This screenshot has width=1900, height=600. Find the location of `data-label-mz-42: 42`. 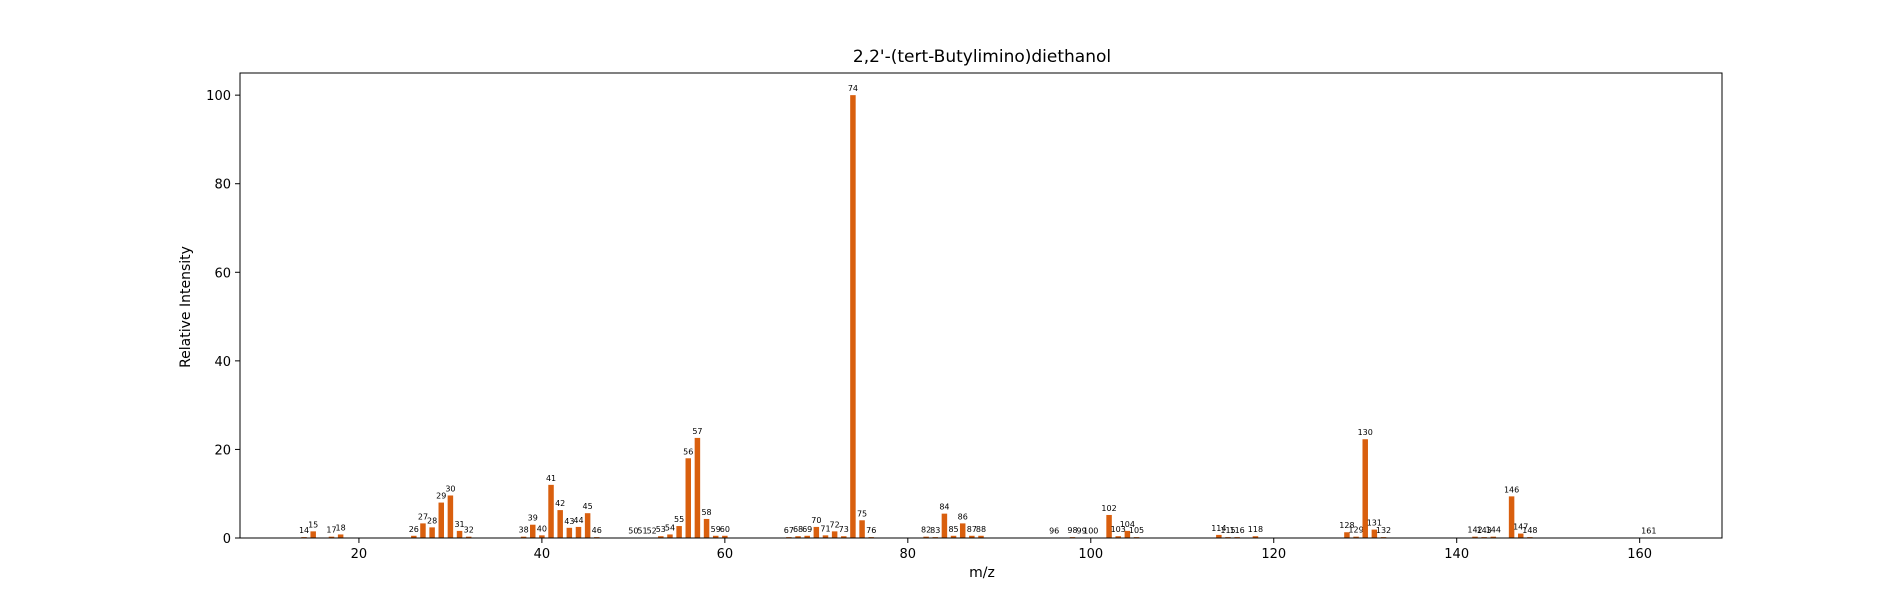

data-label-mz-42: 42 is located at coordinates (560, 503).